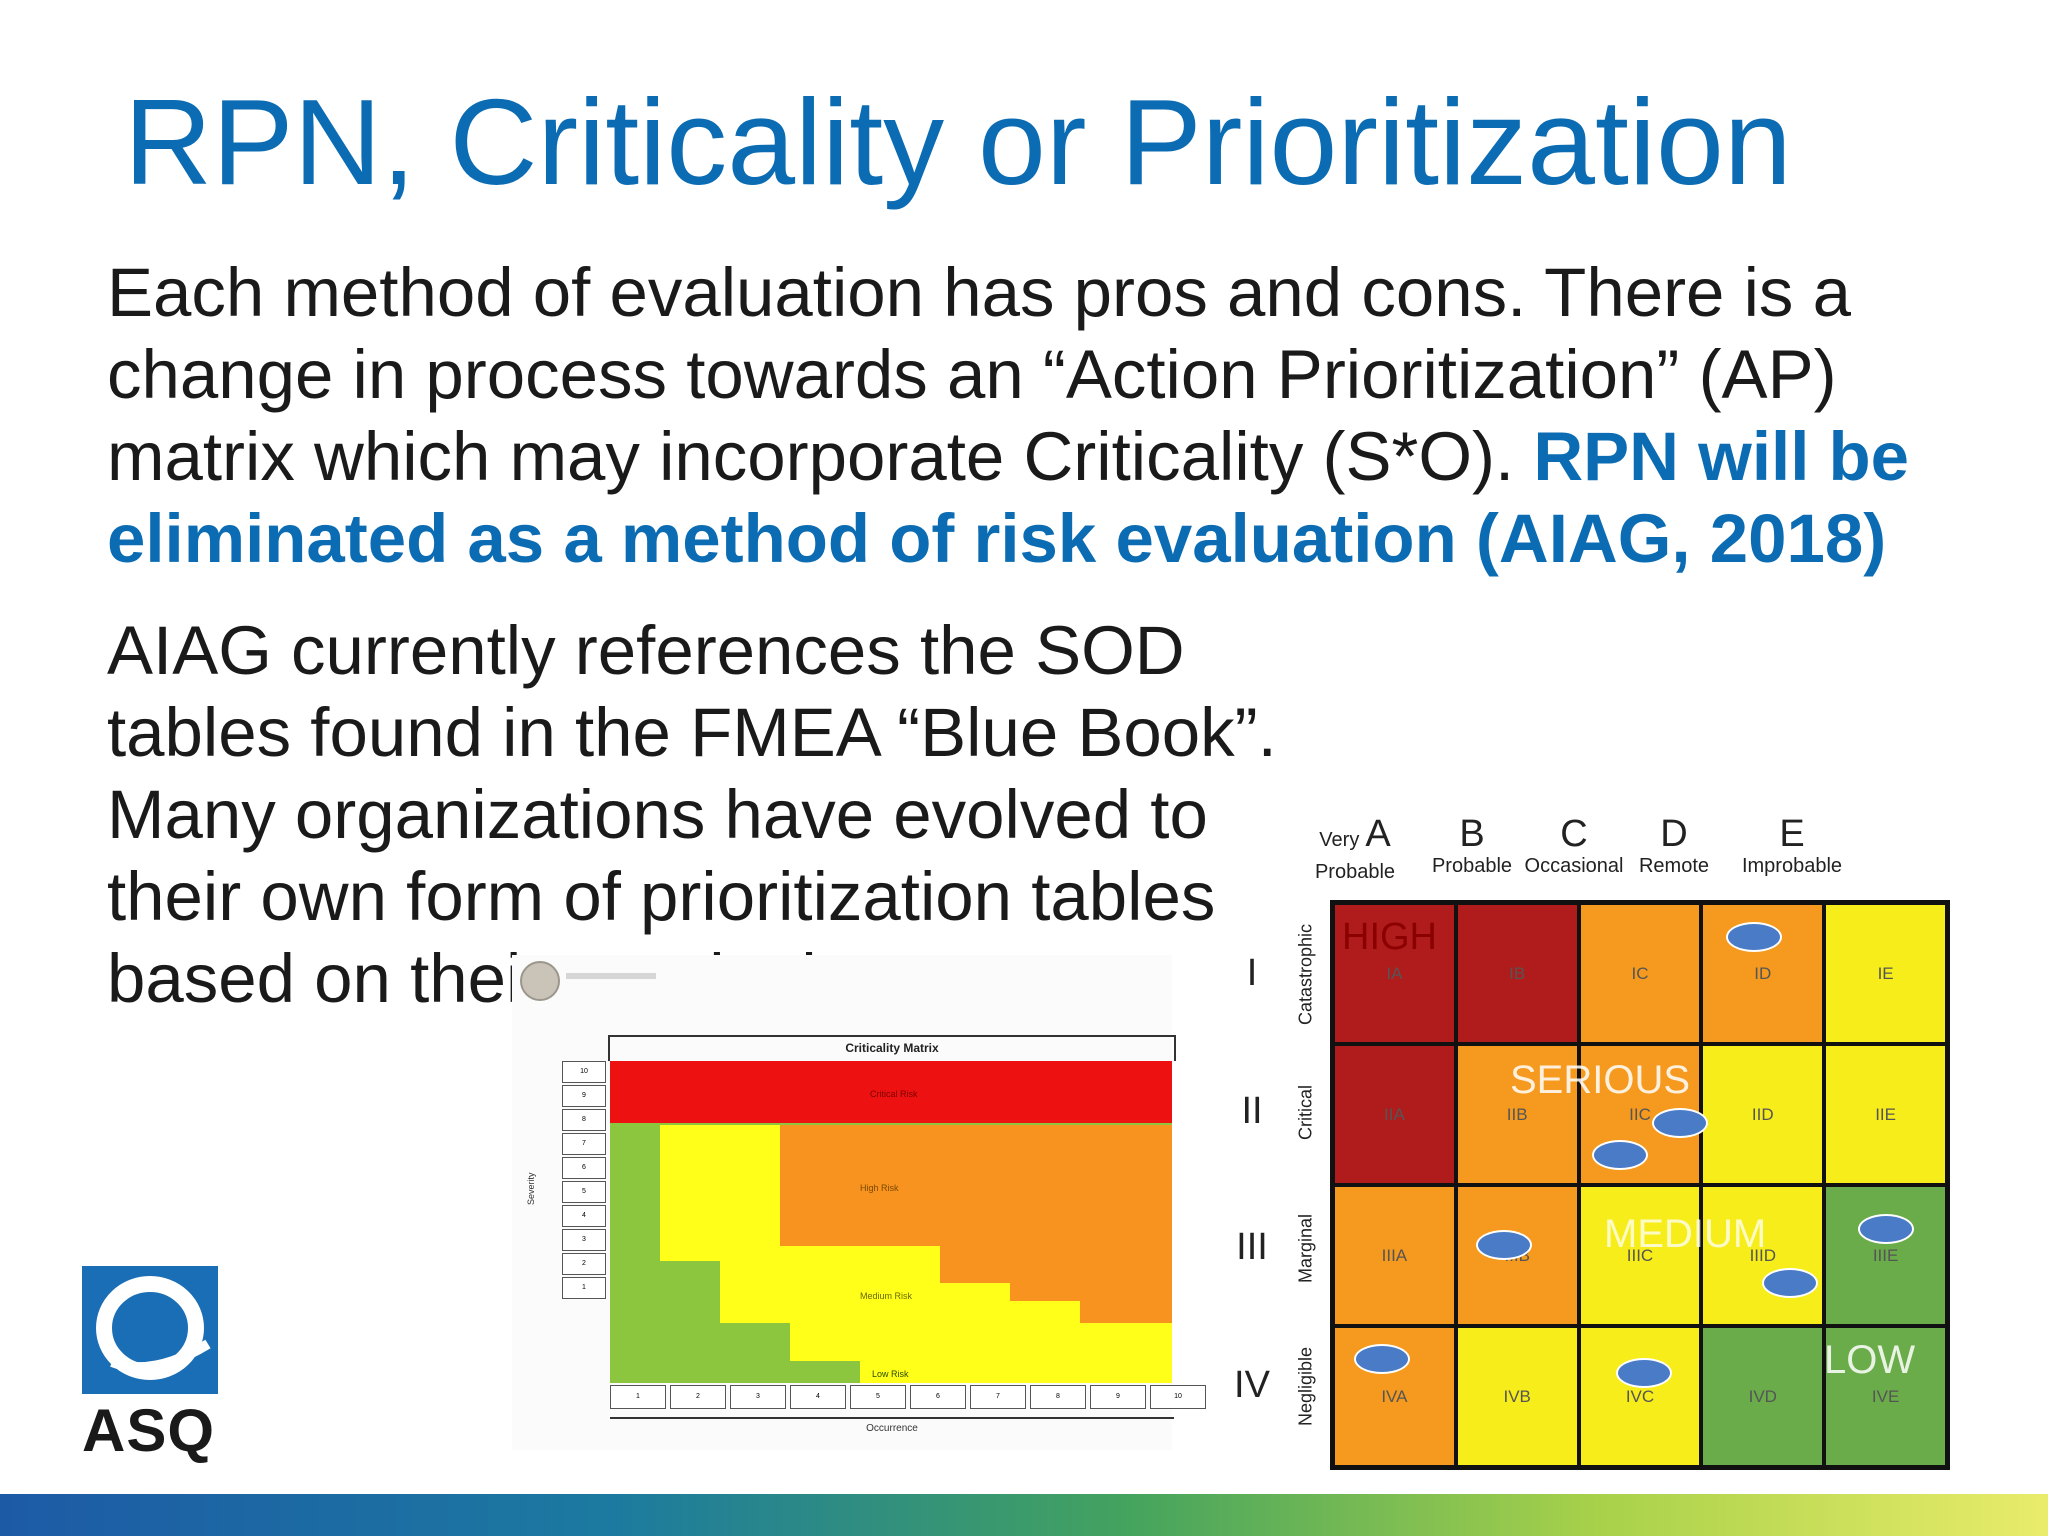  What do you see at coordinates (1394, 1255) in the screenshot?
I see `risk-cell: IIIA` at bounding box center [1394, 1255].